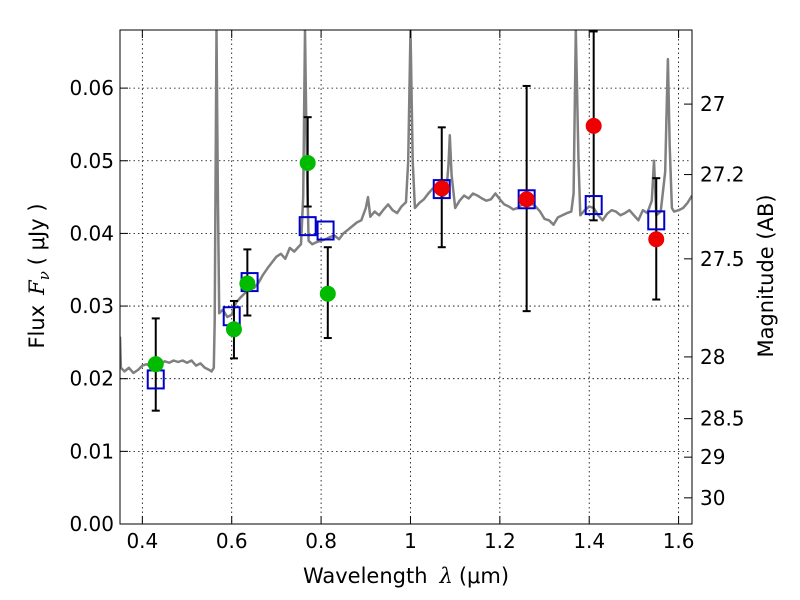 The height and width of the screenshot is (600, 800). What do you see at coordinates (722, 175) in the screenshot?
I see `y2-tick-label: 27.2` at bounding box center [722, 175].